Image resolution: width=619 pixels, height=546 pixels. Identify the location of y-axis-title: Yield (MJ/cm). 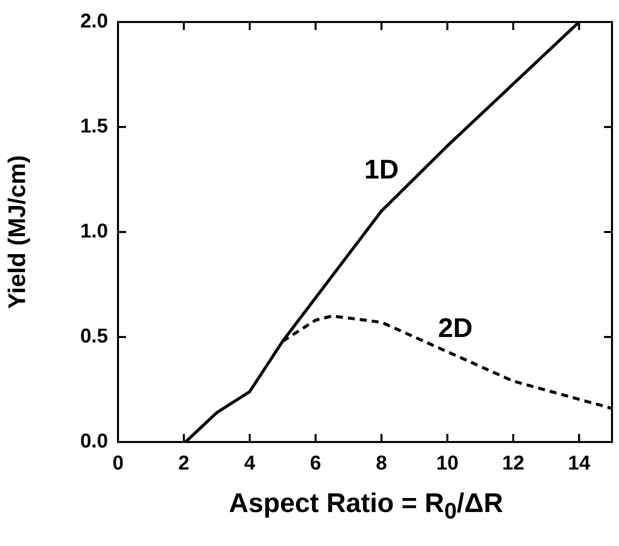
(18, 232).